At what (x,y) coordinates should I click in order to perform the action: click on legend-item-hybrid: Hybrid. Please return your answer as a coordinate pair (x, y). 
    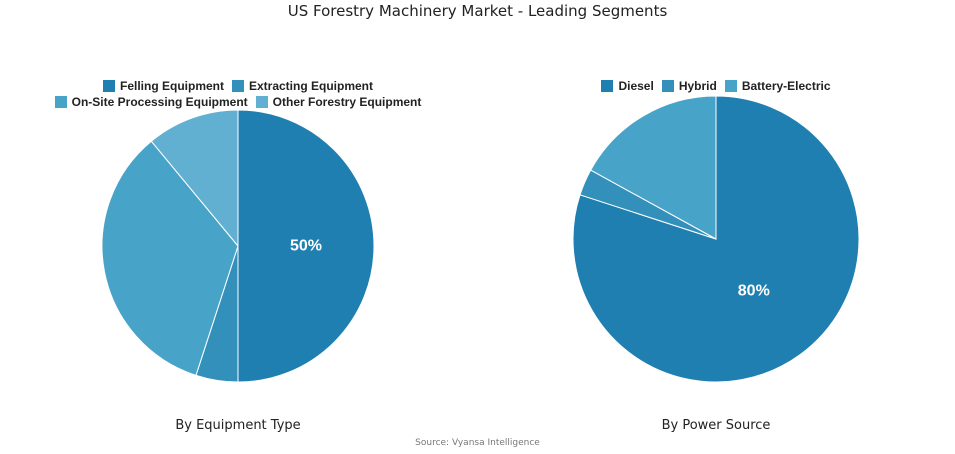
    Looking at the image, I should click on (689, 86).